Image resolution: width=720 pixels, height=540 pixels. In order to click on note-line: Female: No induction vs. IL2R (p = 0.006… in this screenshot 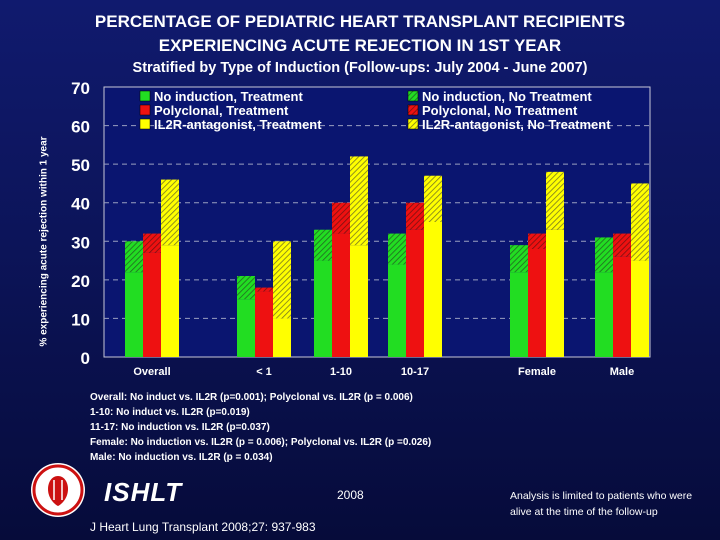, I will do `click(261, 442)`.